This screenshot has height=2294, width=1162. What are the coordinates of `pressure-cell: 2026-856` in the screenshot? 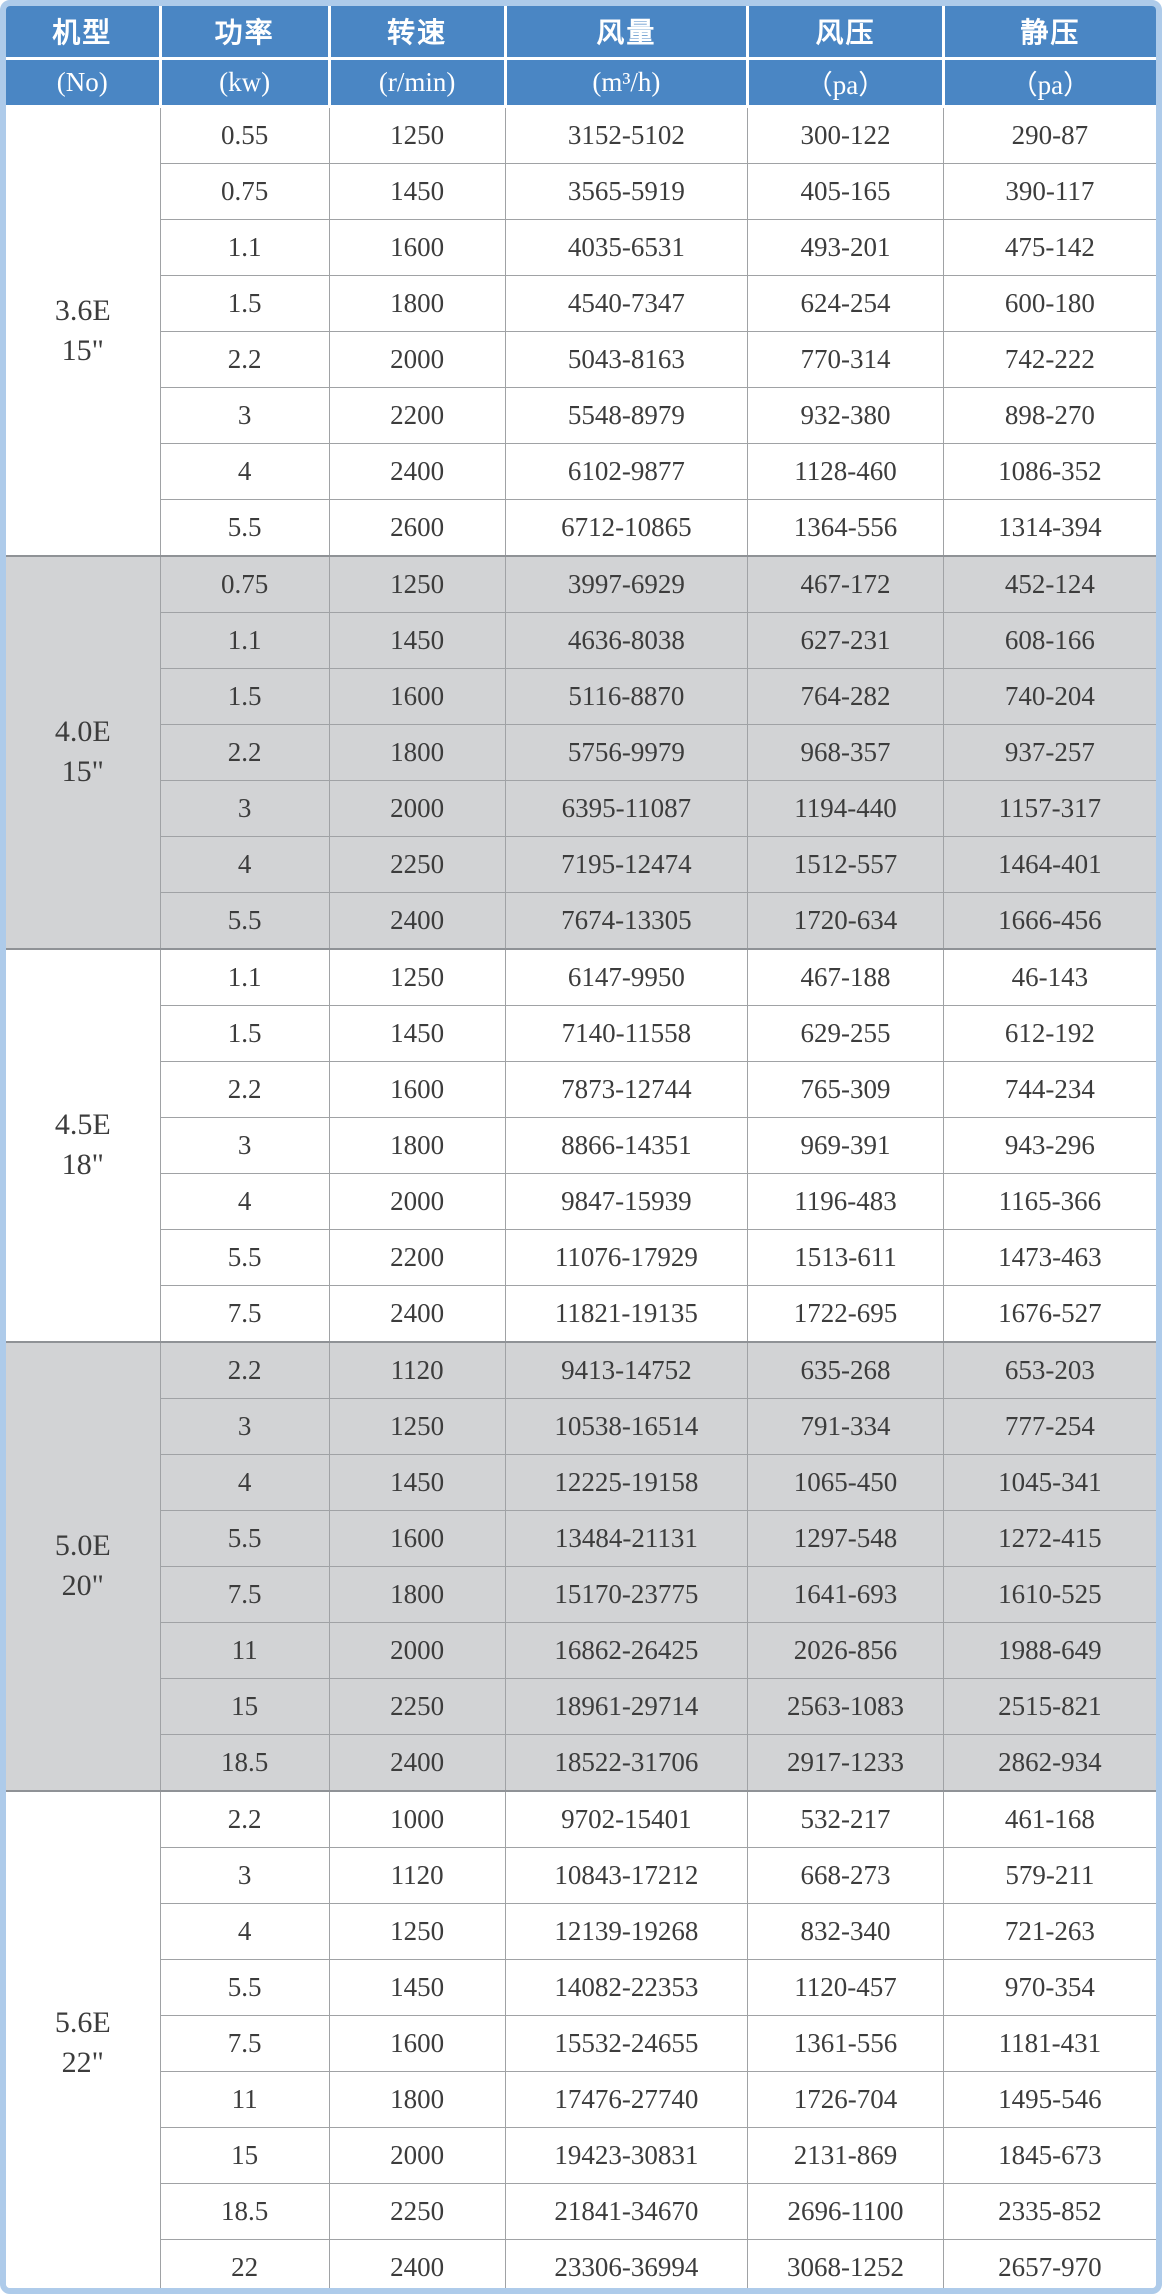 It's located at (845, 1650).